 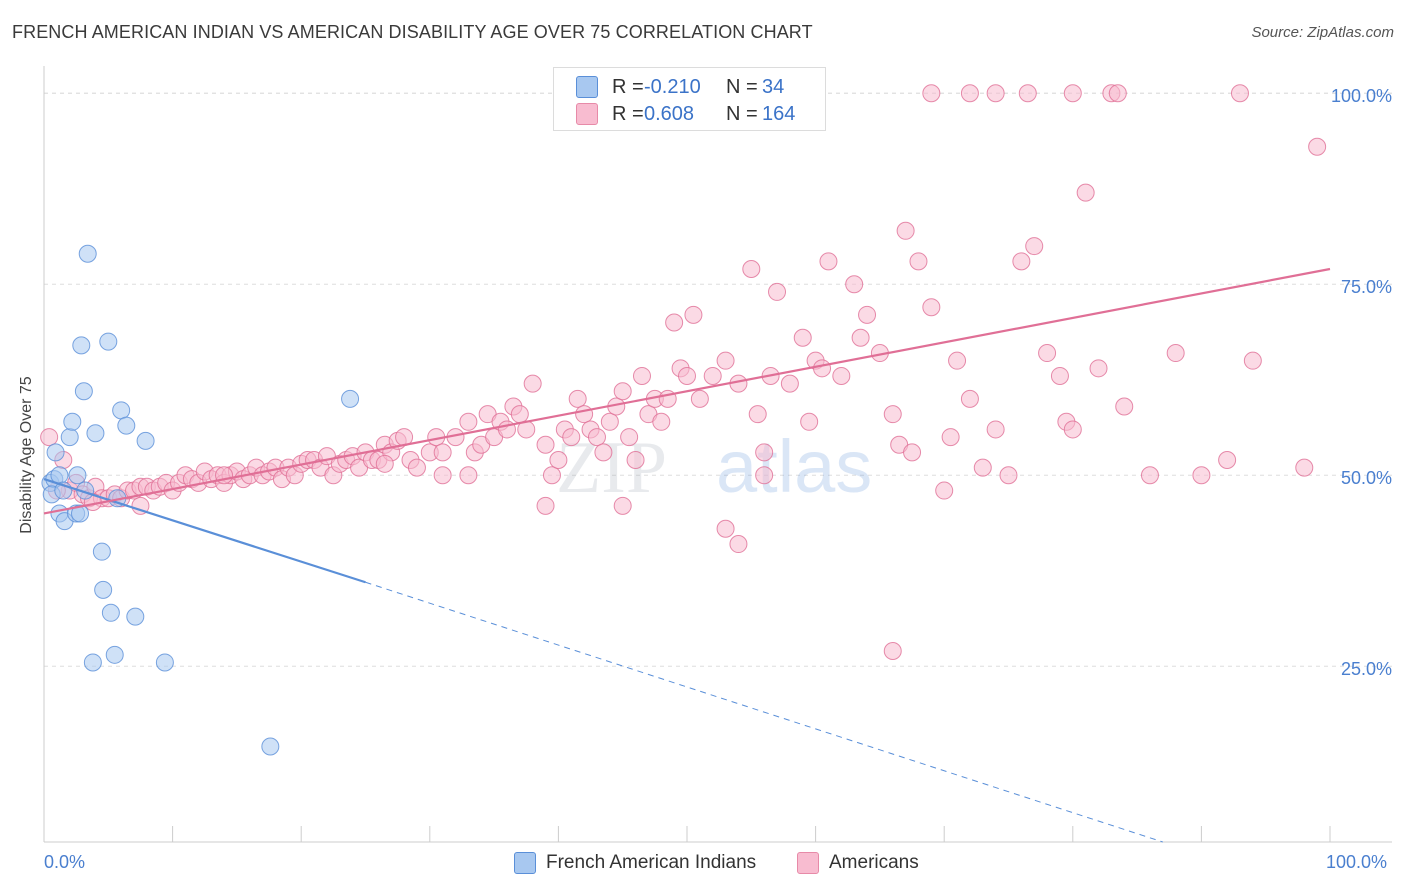 What do you see at coordinates (874, 862) in the screenshot?
I see `legend-label: Americans` at bounding box center [874, 862].